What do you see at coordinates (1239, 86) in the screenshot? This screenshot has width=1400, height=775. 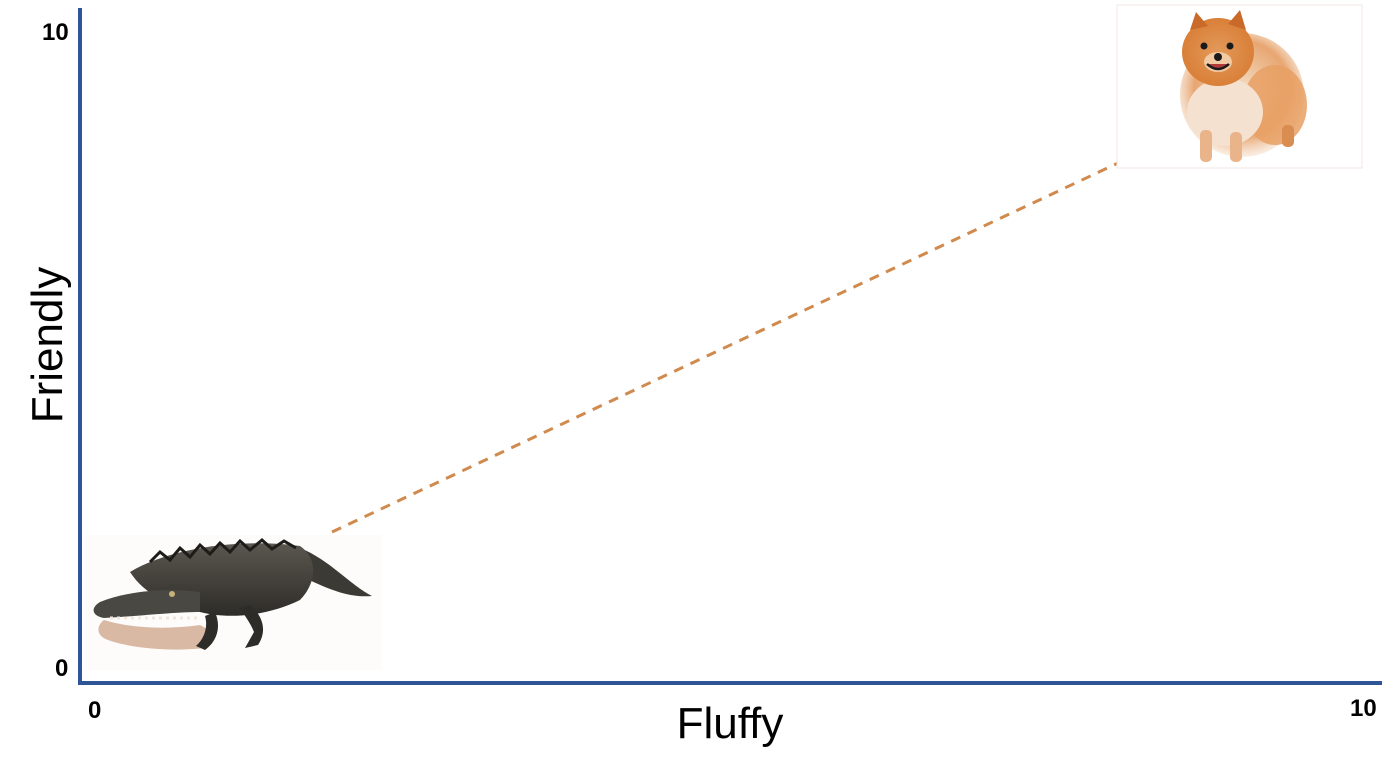 I see `pomeranian-dog-marker-icon` at bounding box center [1239, 86].